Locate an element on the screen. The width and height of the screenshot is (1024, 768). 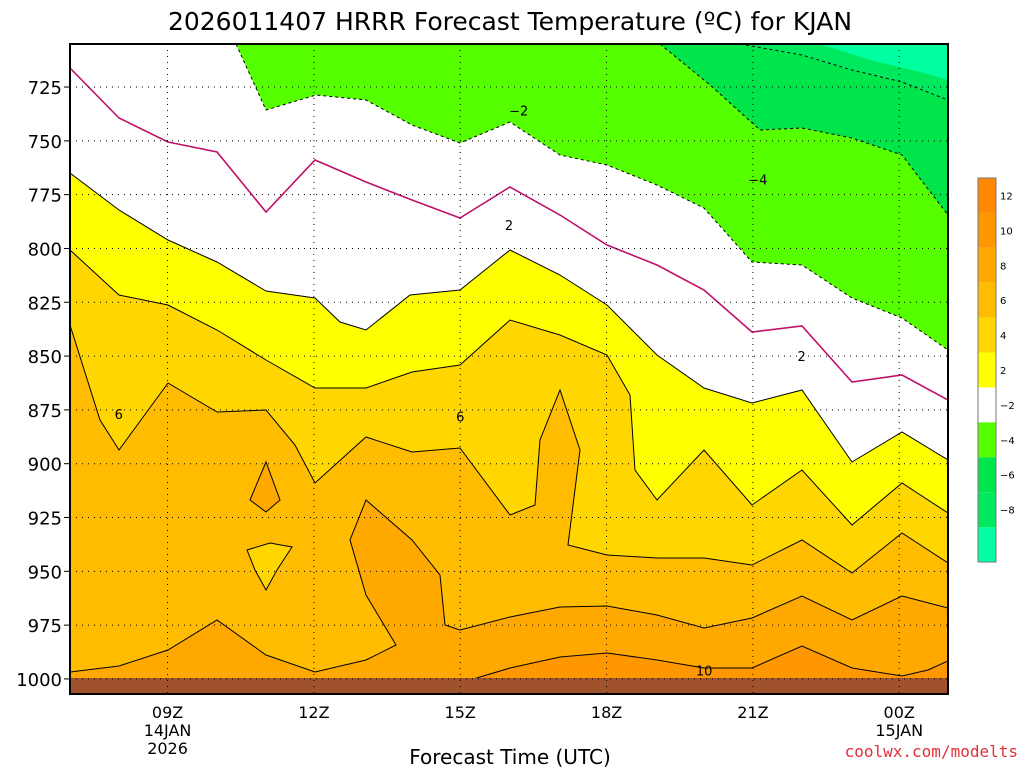
colorbar-label: 2 is located at coordinates (1003, 371).